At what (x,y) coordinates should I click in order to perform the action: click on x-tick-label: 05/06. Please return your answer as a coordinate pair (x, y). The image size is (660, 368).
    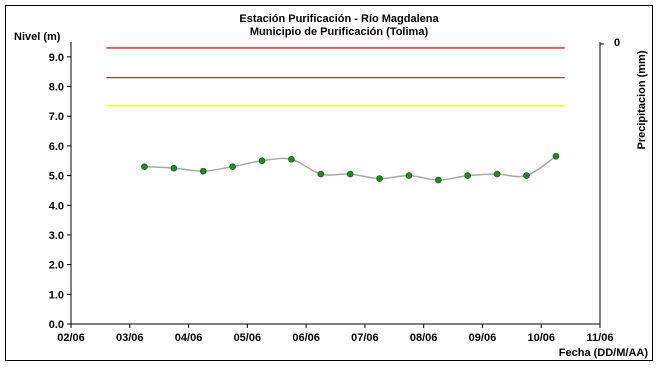
    Looking at the image, I should click on (248, 338).